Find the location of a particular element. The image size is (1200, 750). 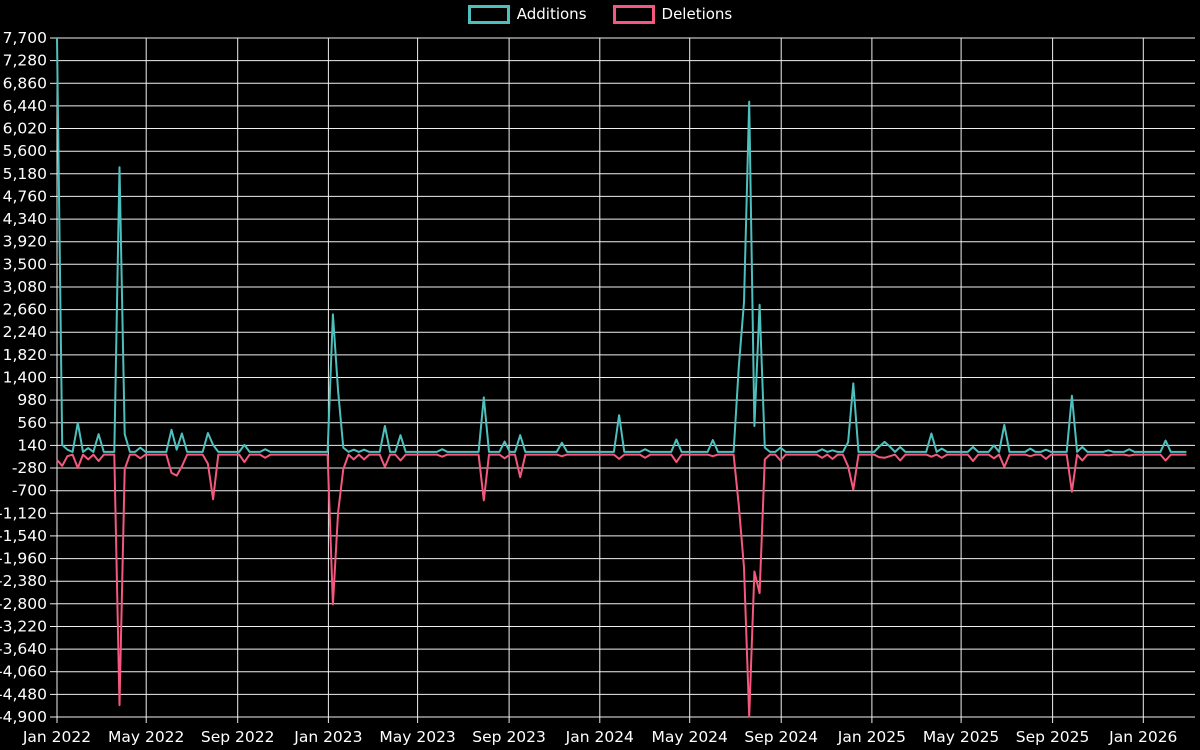

legend-item-additions: Additions is located at coordinates (527, 14).